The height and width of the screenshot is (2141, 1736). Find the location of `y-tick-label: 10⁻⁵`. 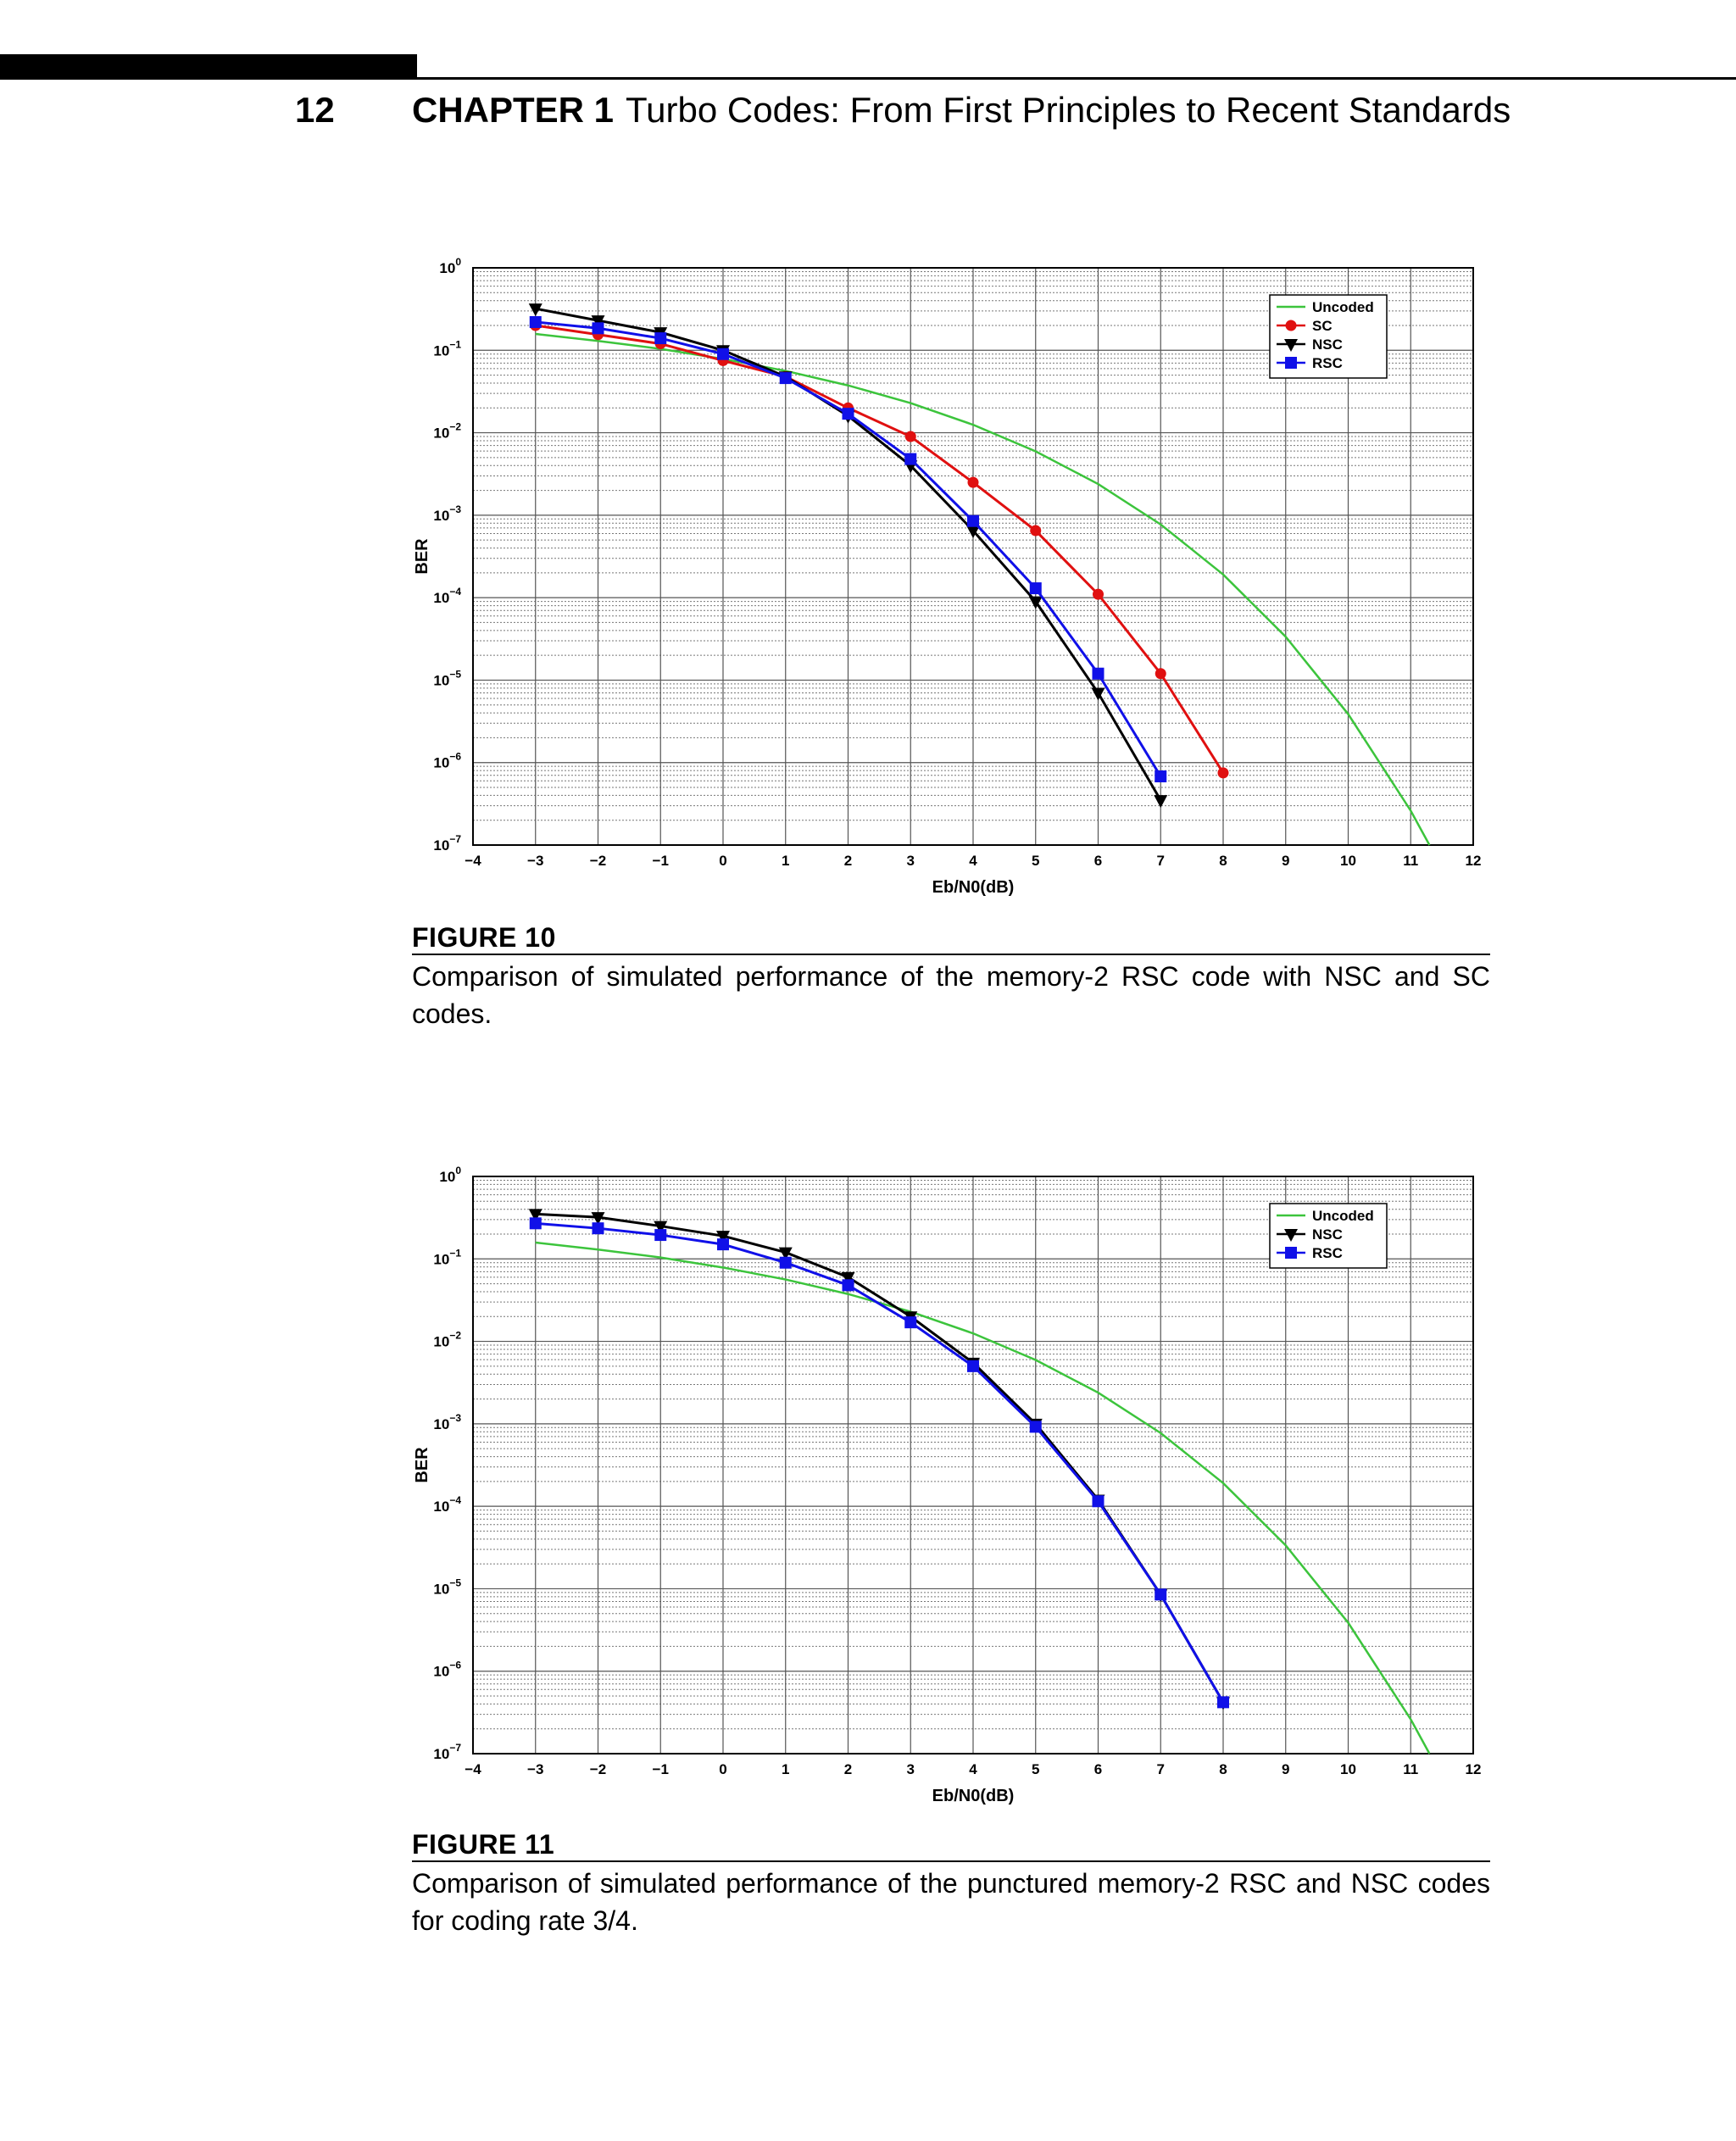

y-tick-label: 10⁻⁵ is located at coordinates (447, 678).